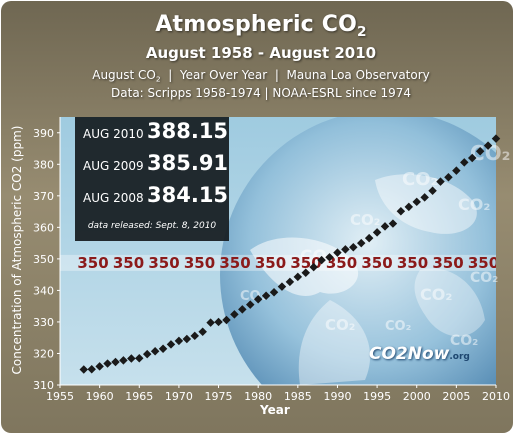 The image size is (522, 435). I want to click on x-tick-label: 1975, so click(219, 396).